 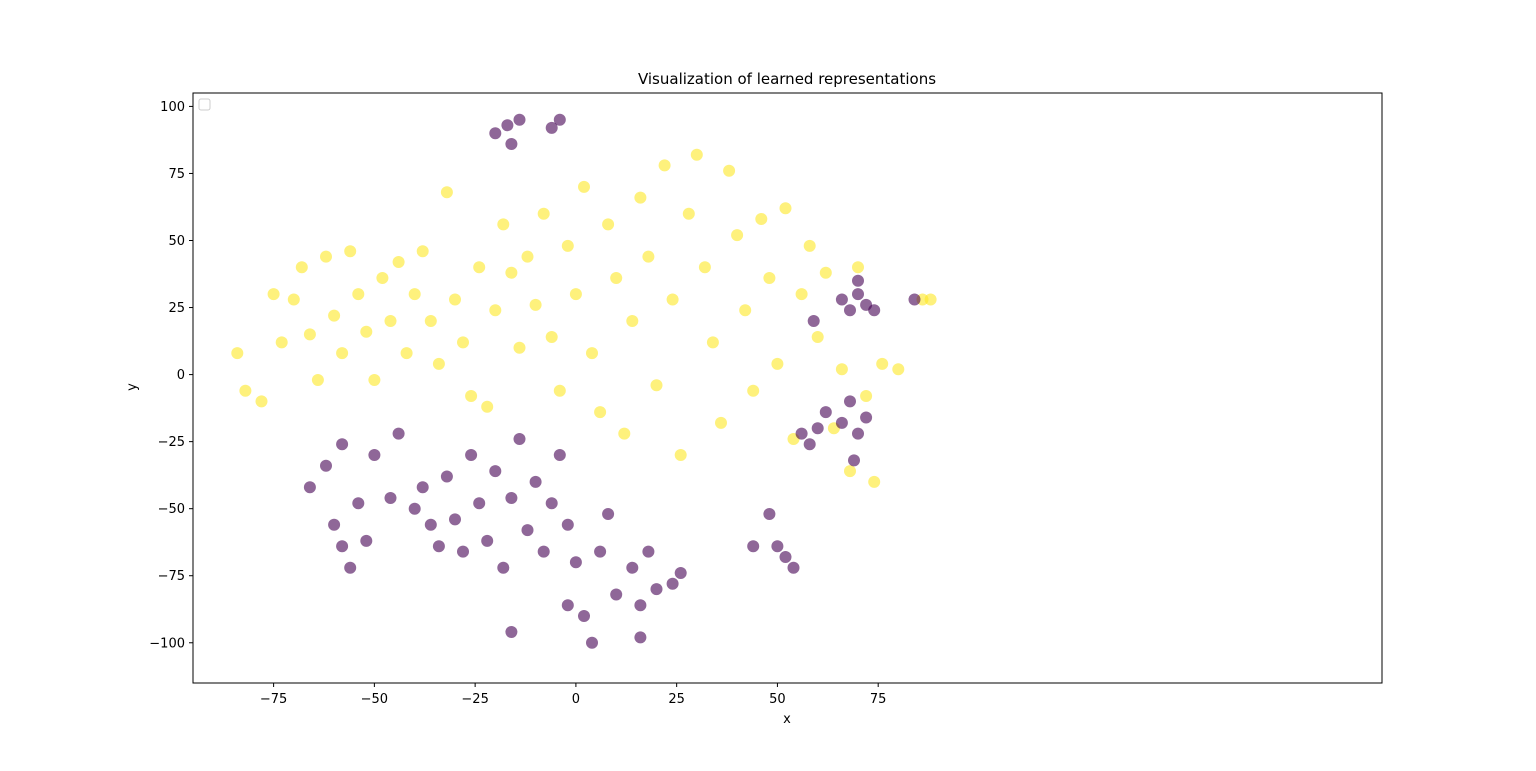 I want to click on y-tick-label: 100, so click(x=172, y=107).